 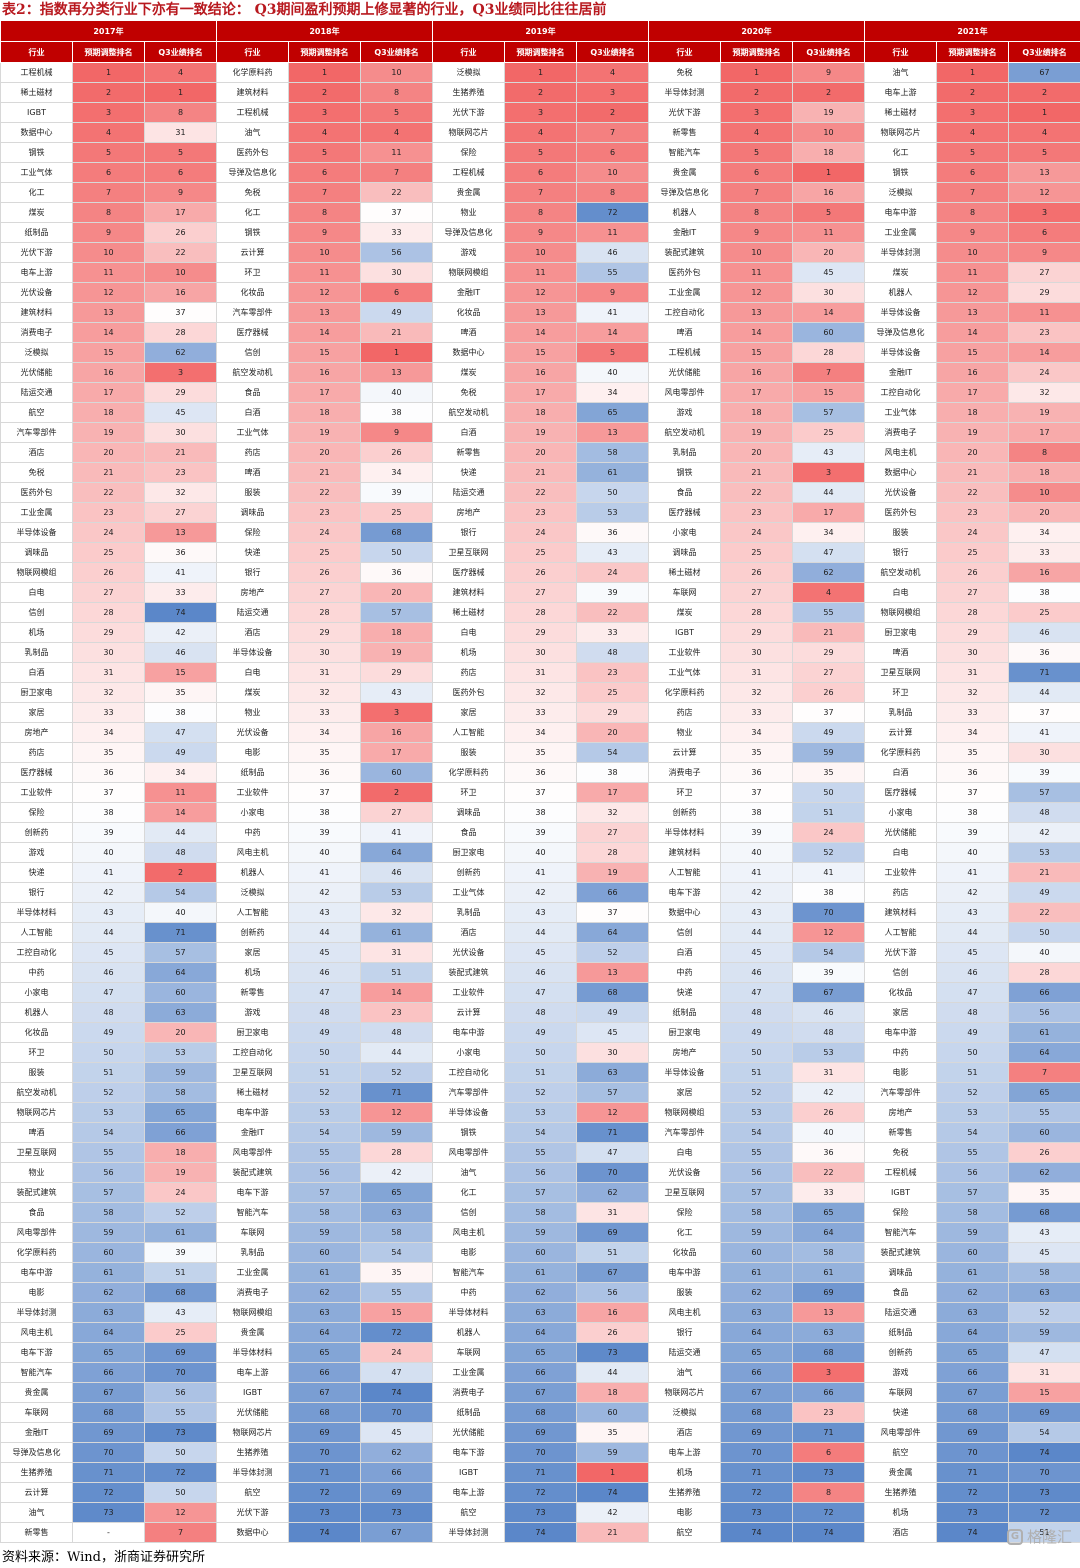 I want to click on industry-cell: 半导体设备, so click(x=900, y=352).